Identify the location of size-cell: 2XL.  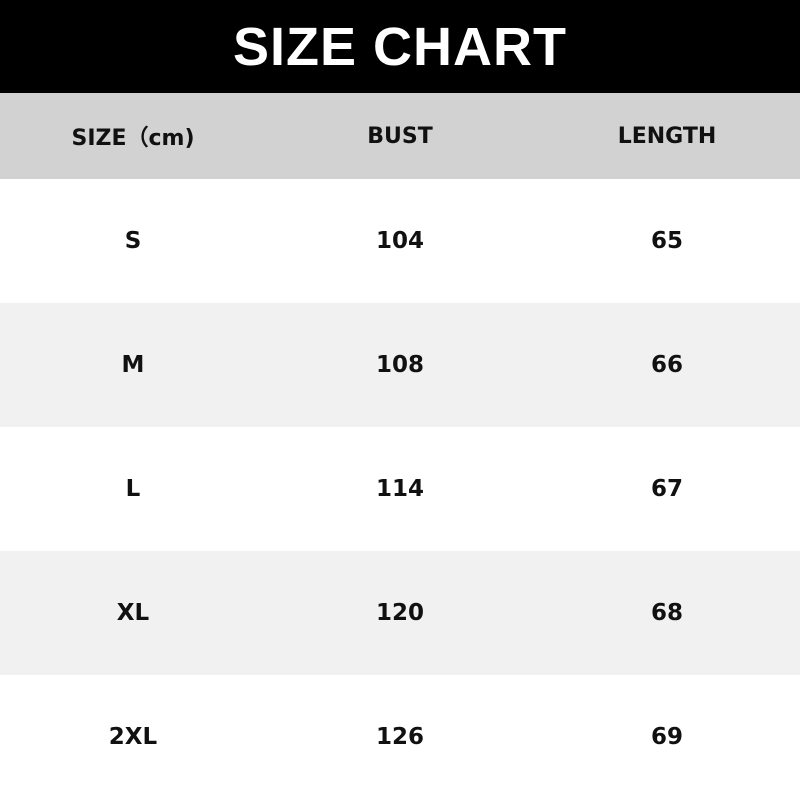
(133, 737).